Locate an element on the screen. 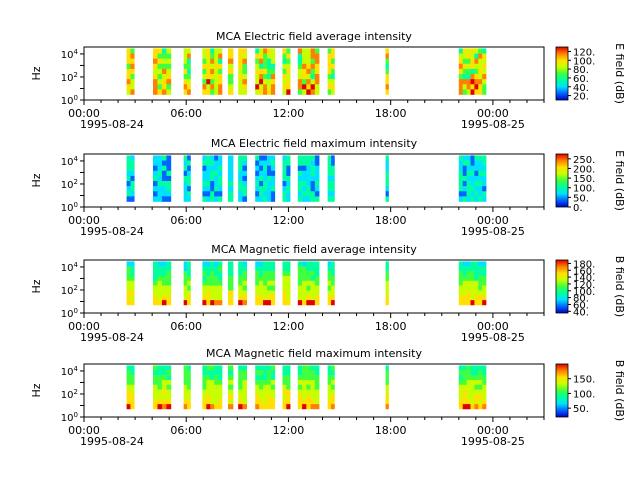 This screenshot has height=480, width=640. colorbar-tick-label: 160. is located at coordinates (584, 271).